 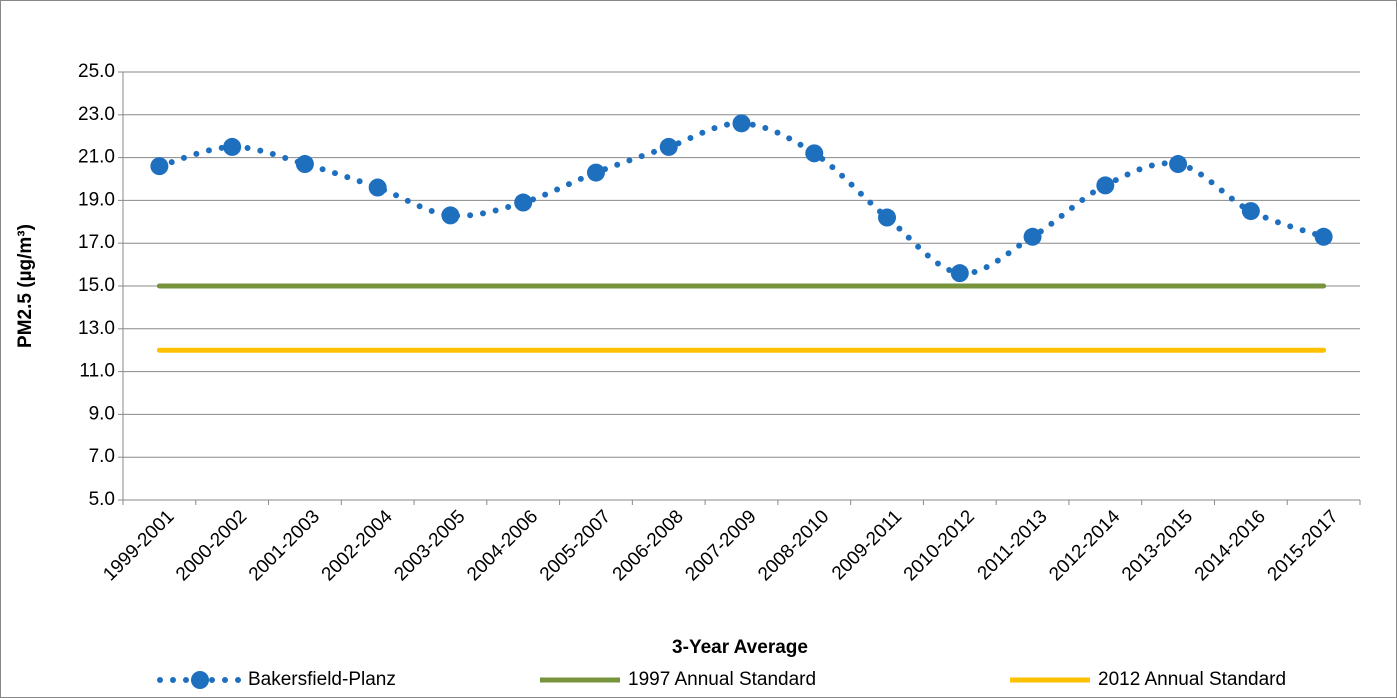 I want to click on y-tick-label: 13.0, so click(x=96, y=328).